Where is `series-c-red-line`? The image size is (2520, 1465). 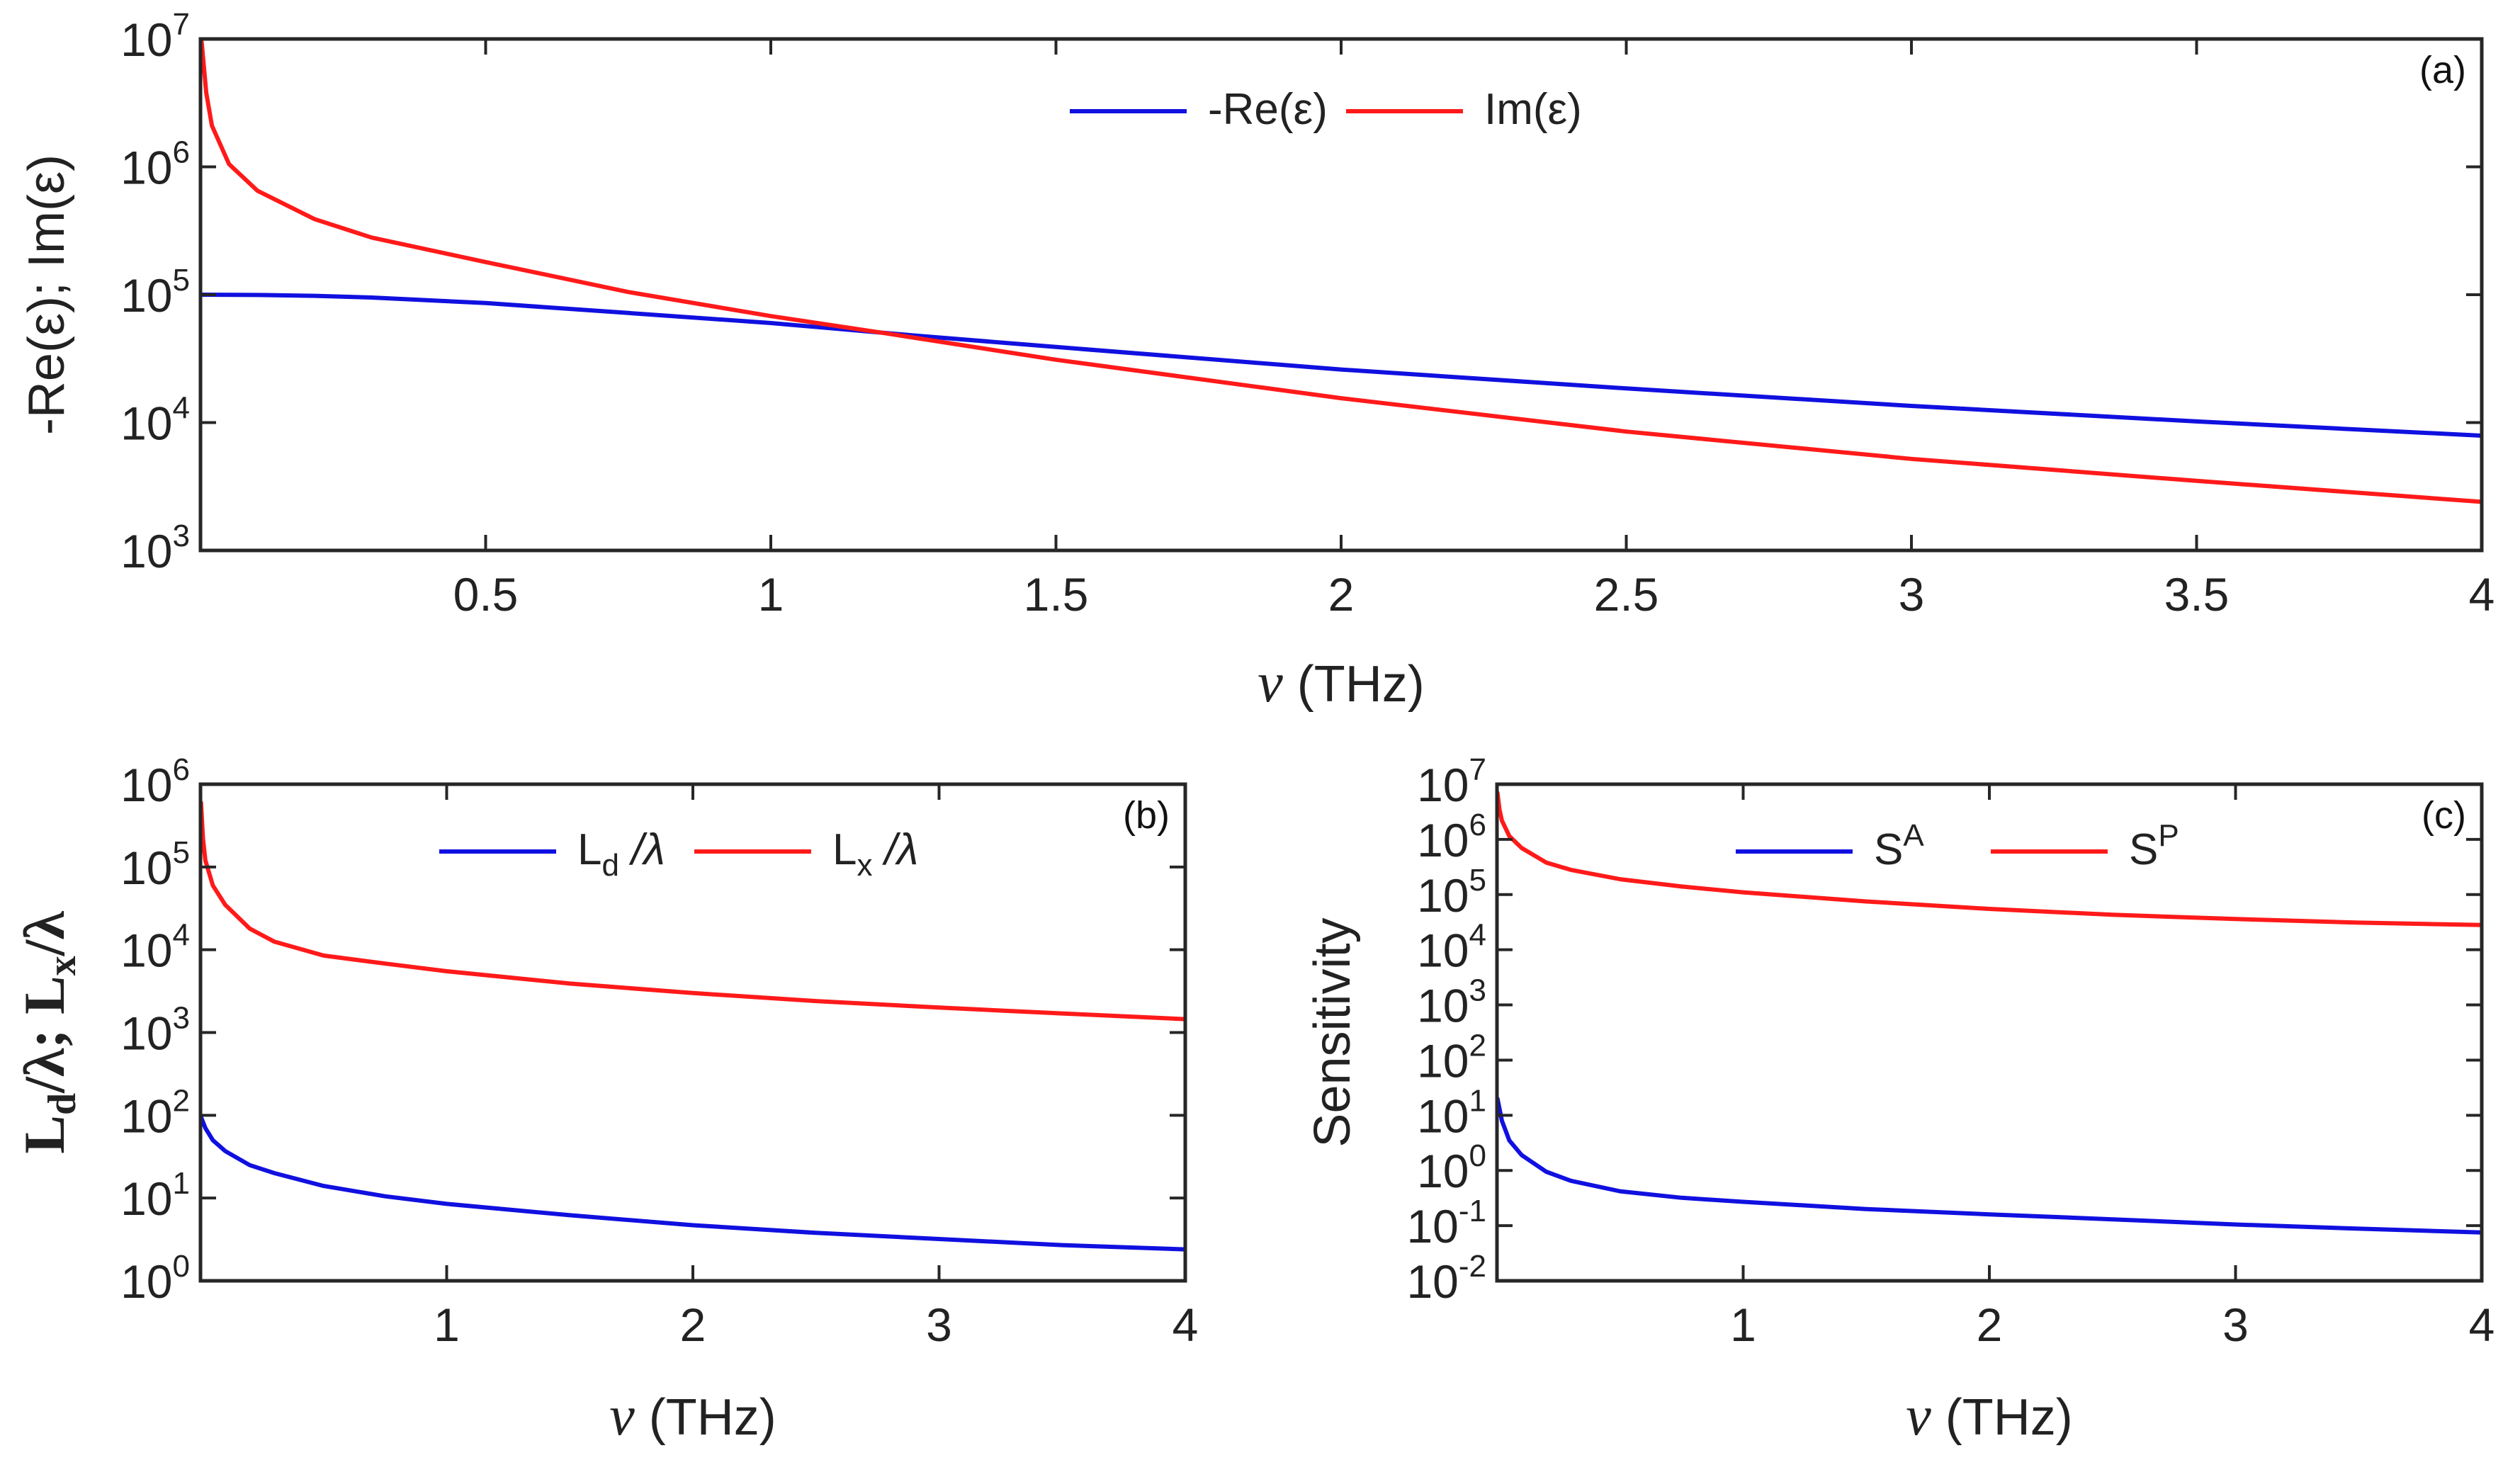 series-c-red-line is located at coordinates (1990, 859).